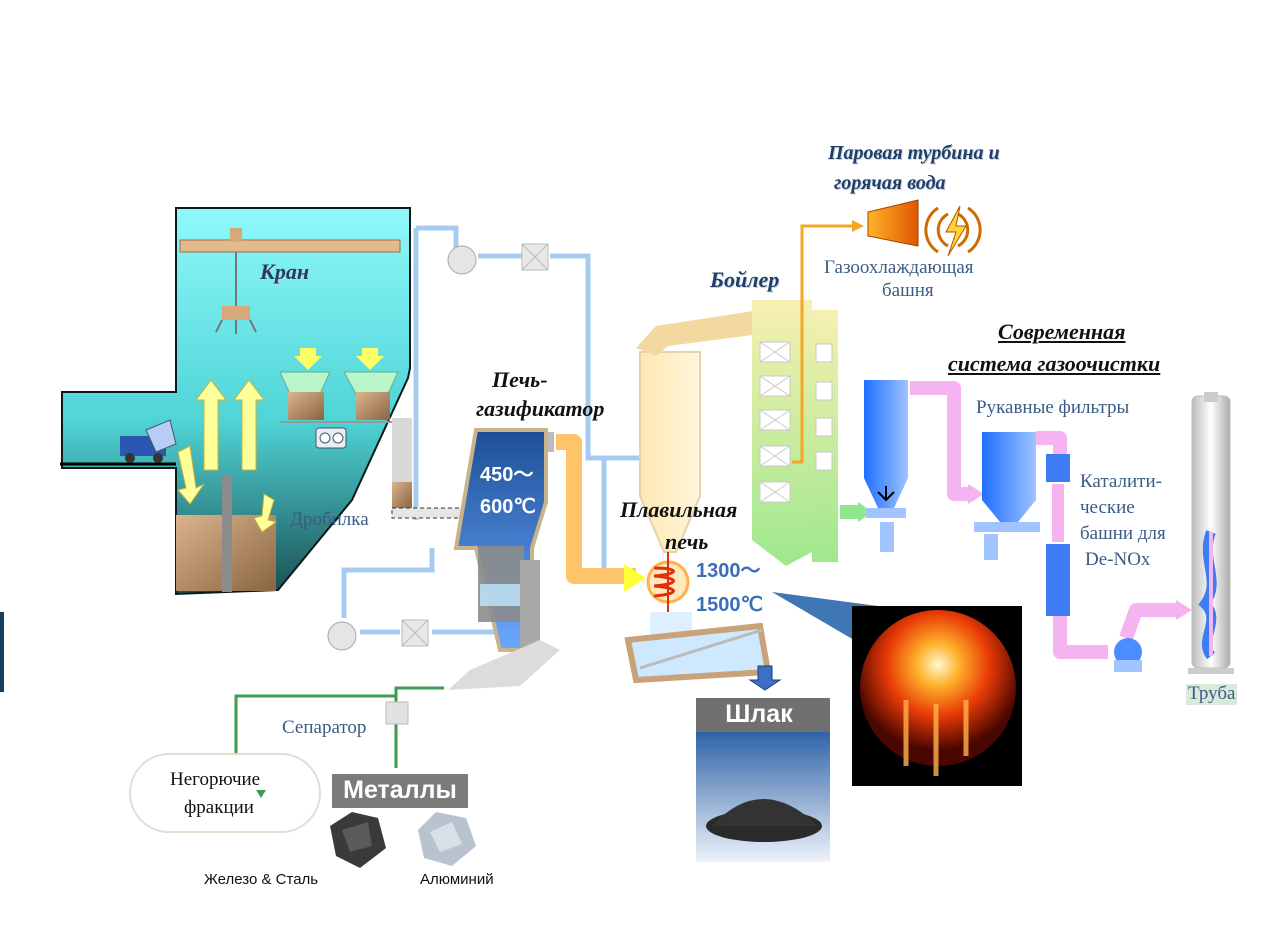  What do you see at coordinates (729, 605) in the screenshot?
I see `melting-temp-line2: 1500℃` at bounding box center [729, 605].